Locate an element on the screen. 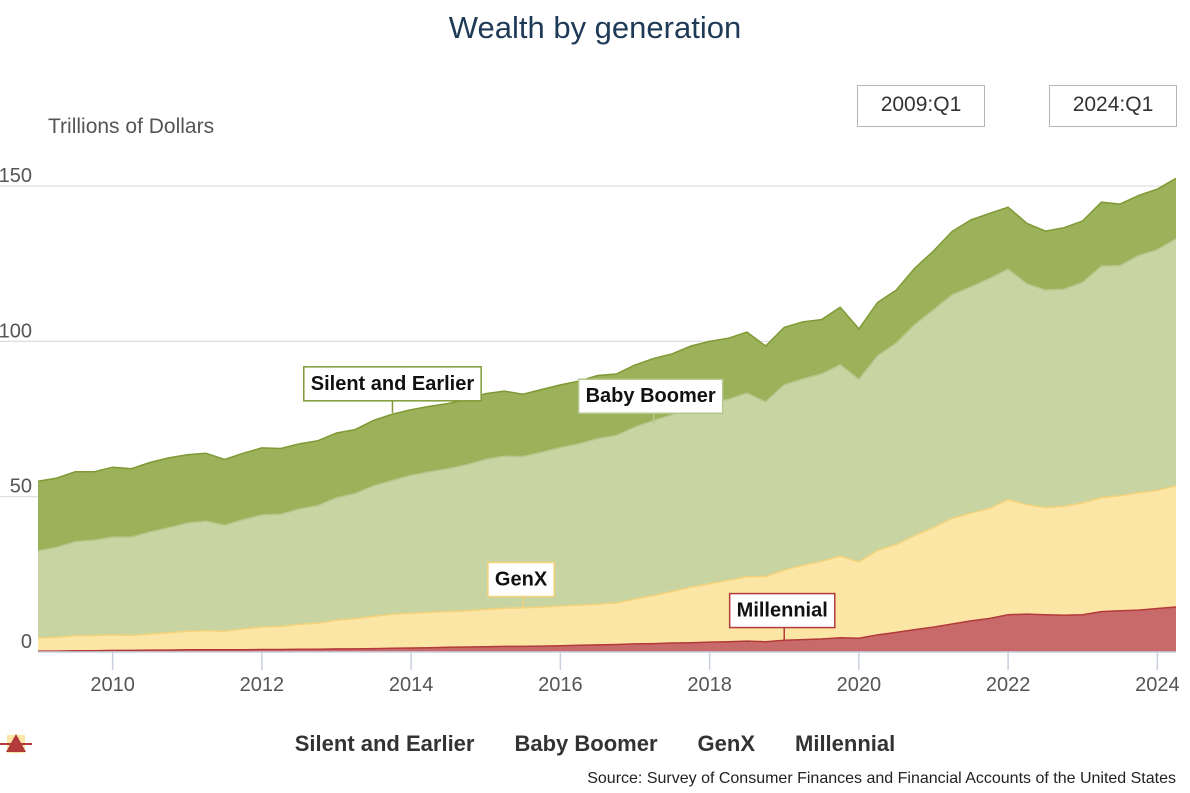 The image size is (1190, 793). millennial-area-edge is located at coordinates (607, 629).